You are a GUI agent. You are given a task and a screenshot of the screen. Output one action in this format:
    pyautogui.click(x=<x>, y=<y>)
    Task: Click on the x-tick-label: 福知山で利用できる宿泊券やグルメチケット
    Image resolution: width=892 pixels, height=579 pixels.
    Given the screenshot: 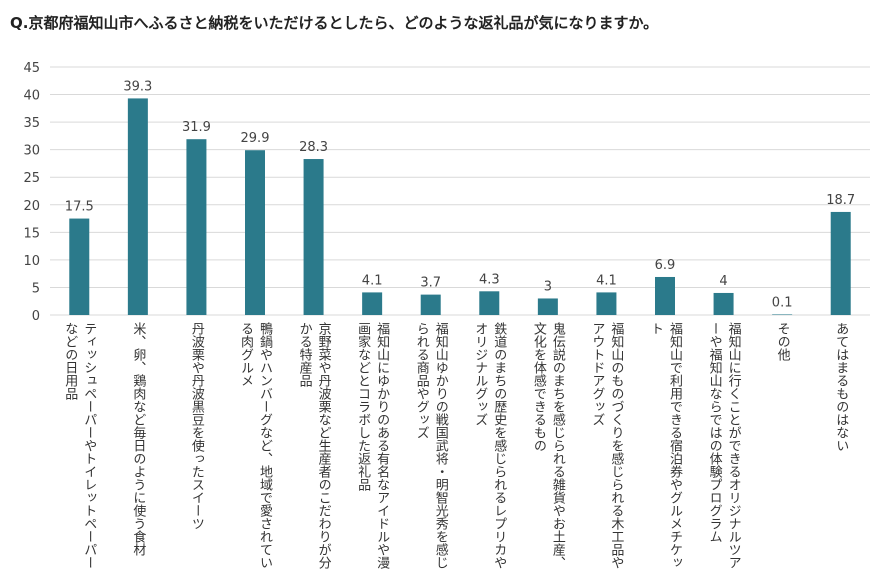 What is the action you would take?
    pyautogui.click(x=665, y=445)
    